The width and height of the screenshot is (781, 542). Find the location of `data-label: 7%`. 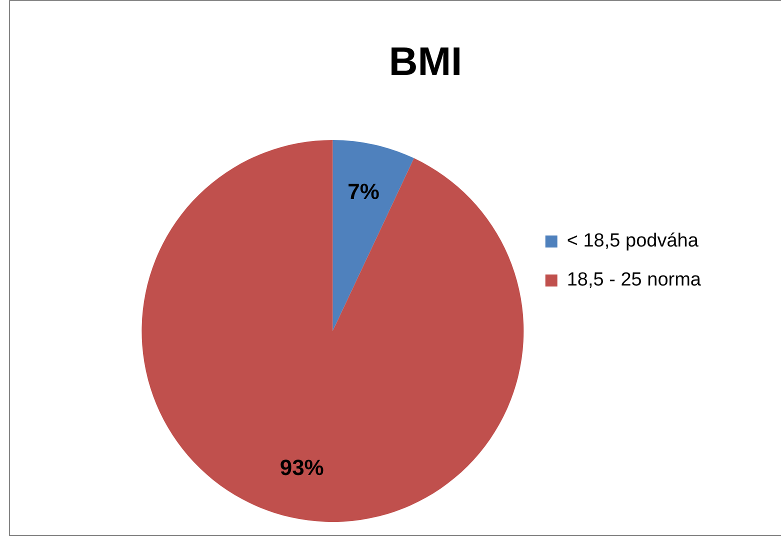

data-label: 7% is located at coordinates (364, 191).